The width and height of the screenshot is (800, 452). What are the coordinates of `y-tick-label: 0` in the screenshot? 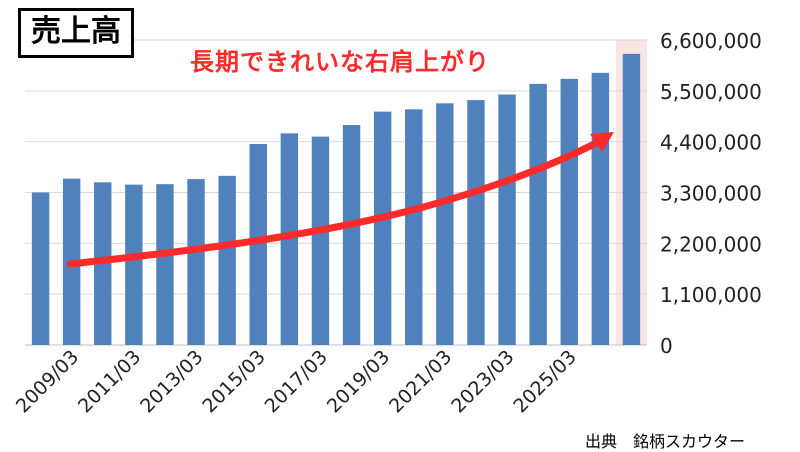 It's located at (666, 346).